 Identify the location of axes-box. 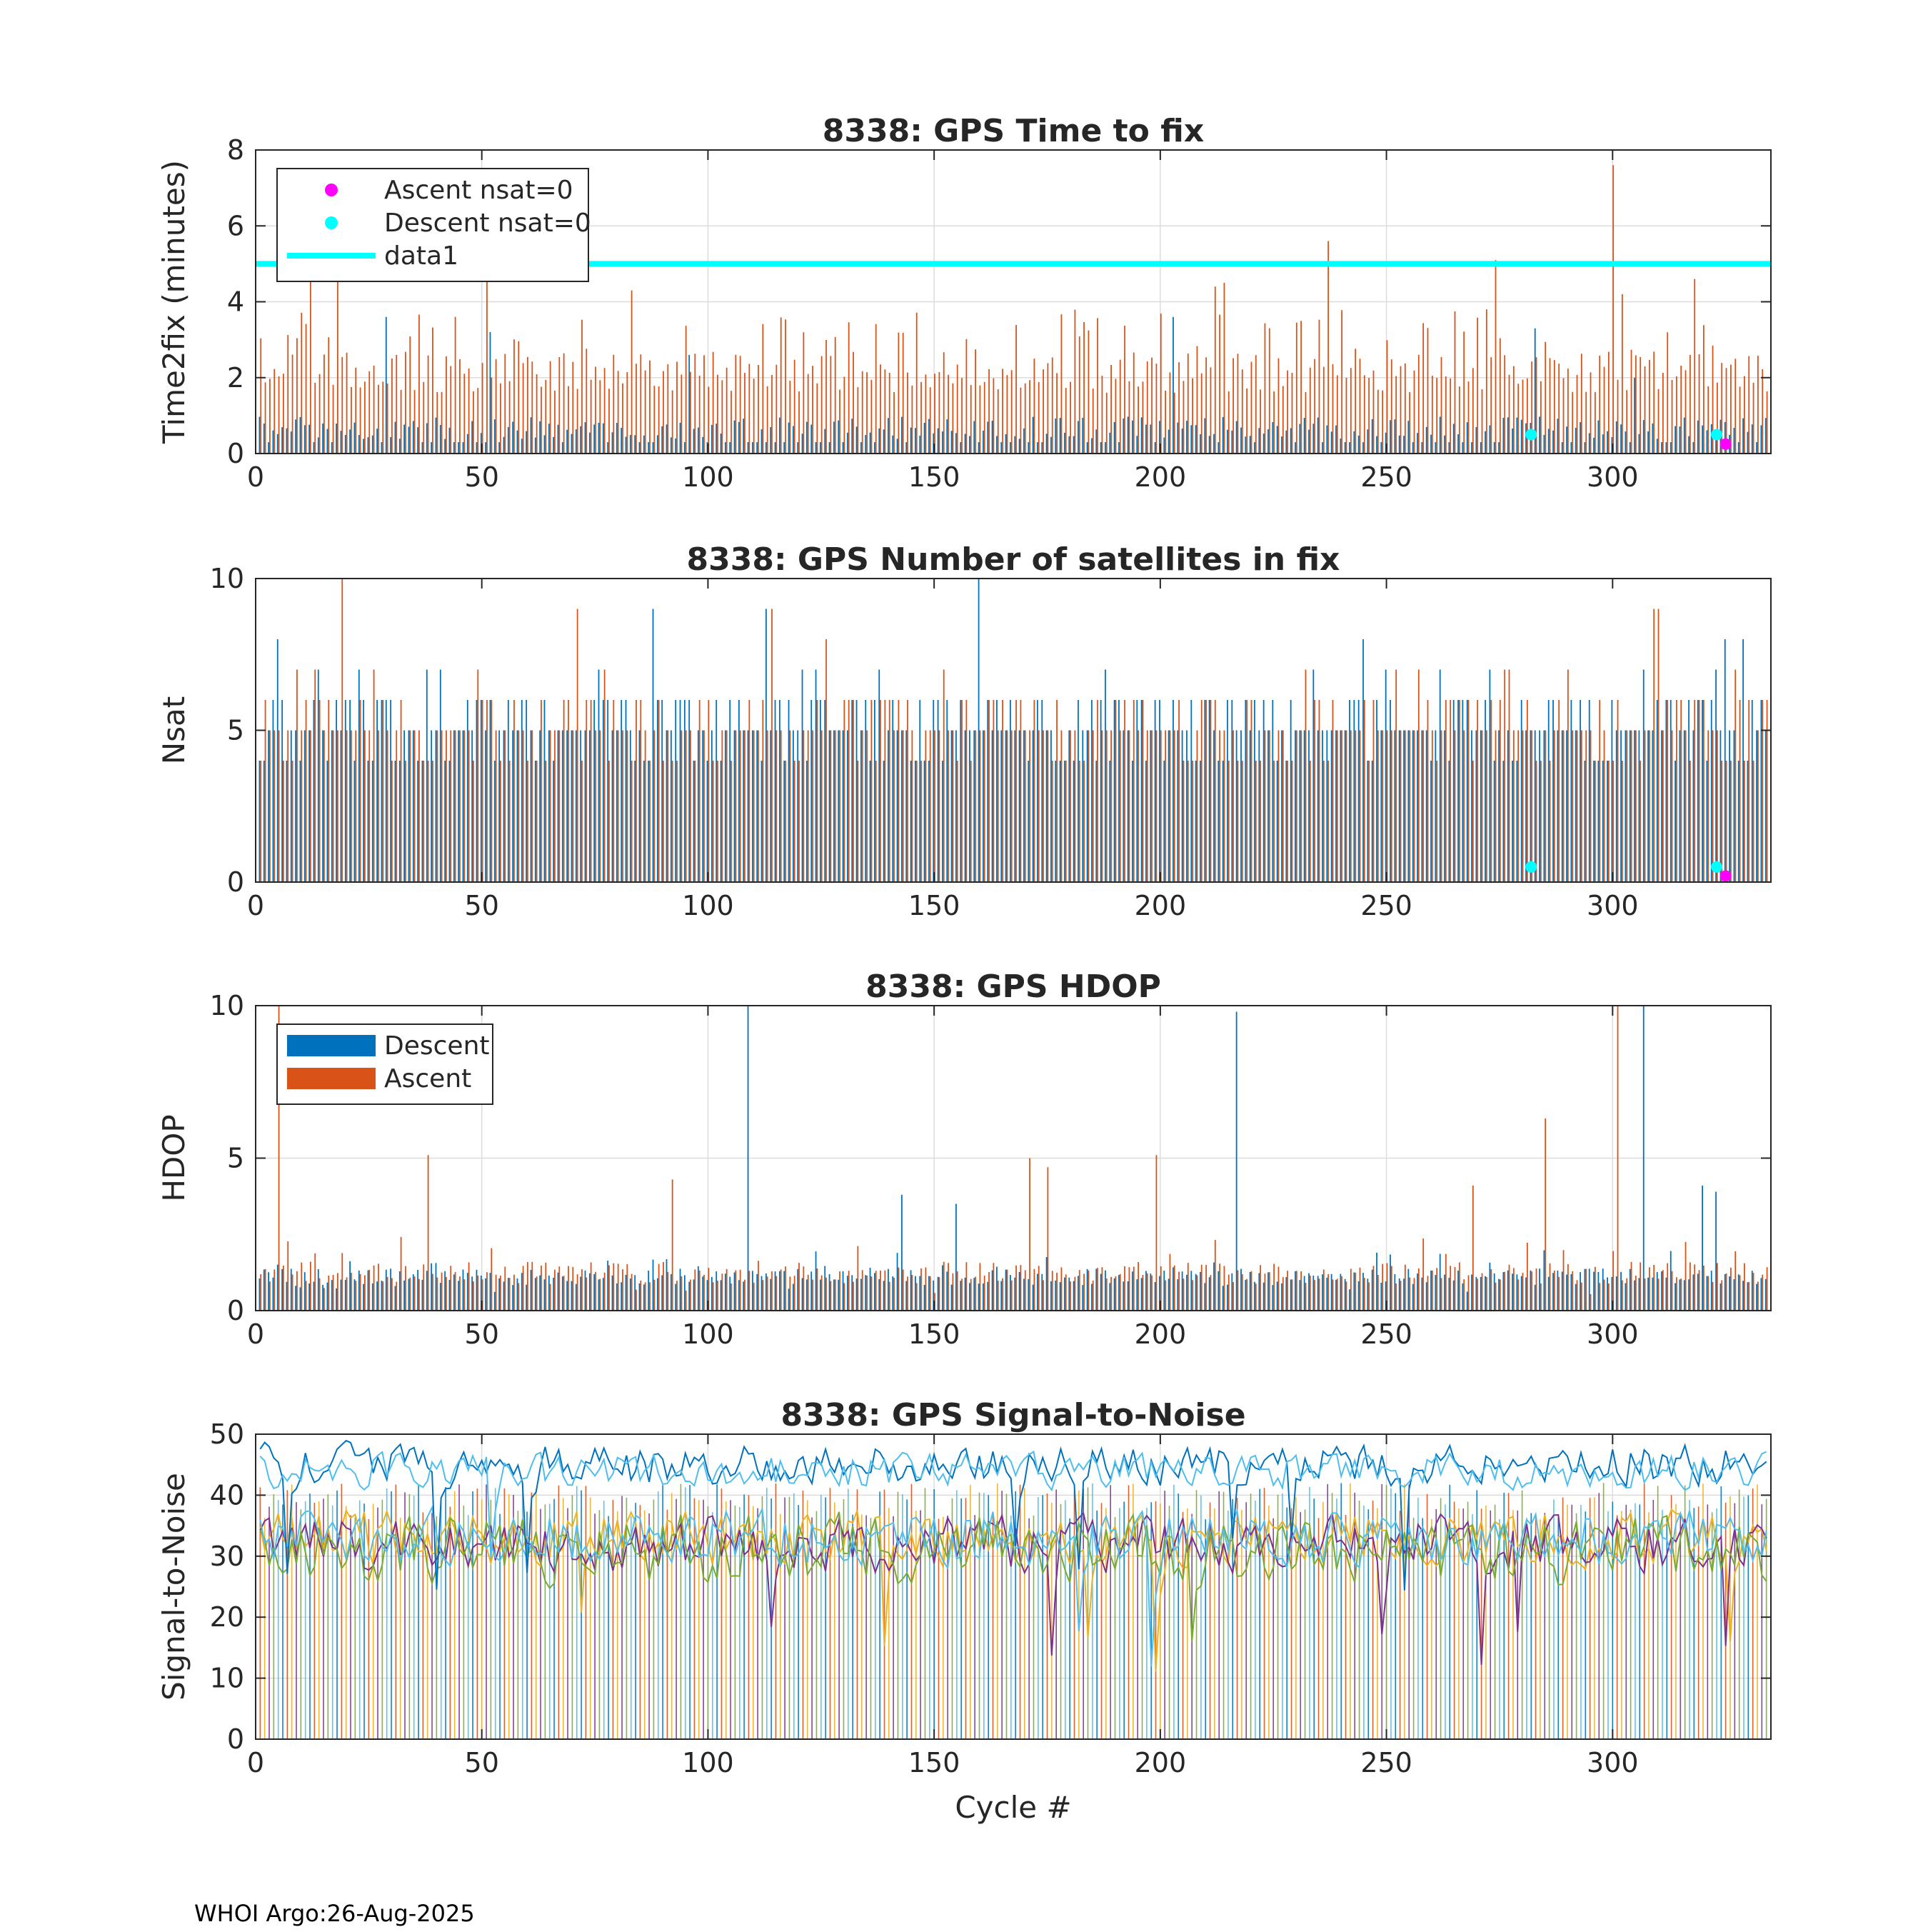
(1013, 1586).